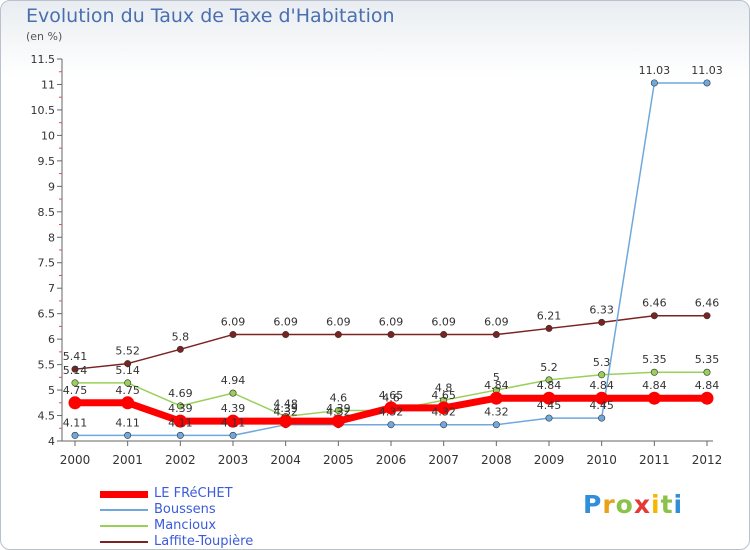  What do you see at coordinates (51, 186) in the screenshot?
I see `y-tick-label: 9` at bounding box center [51, 186].